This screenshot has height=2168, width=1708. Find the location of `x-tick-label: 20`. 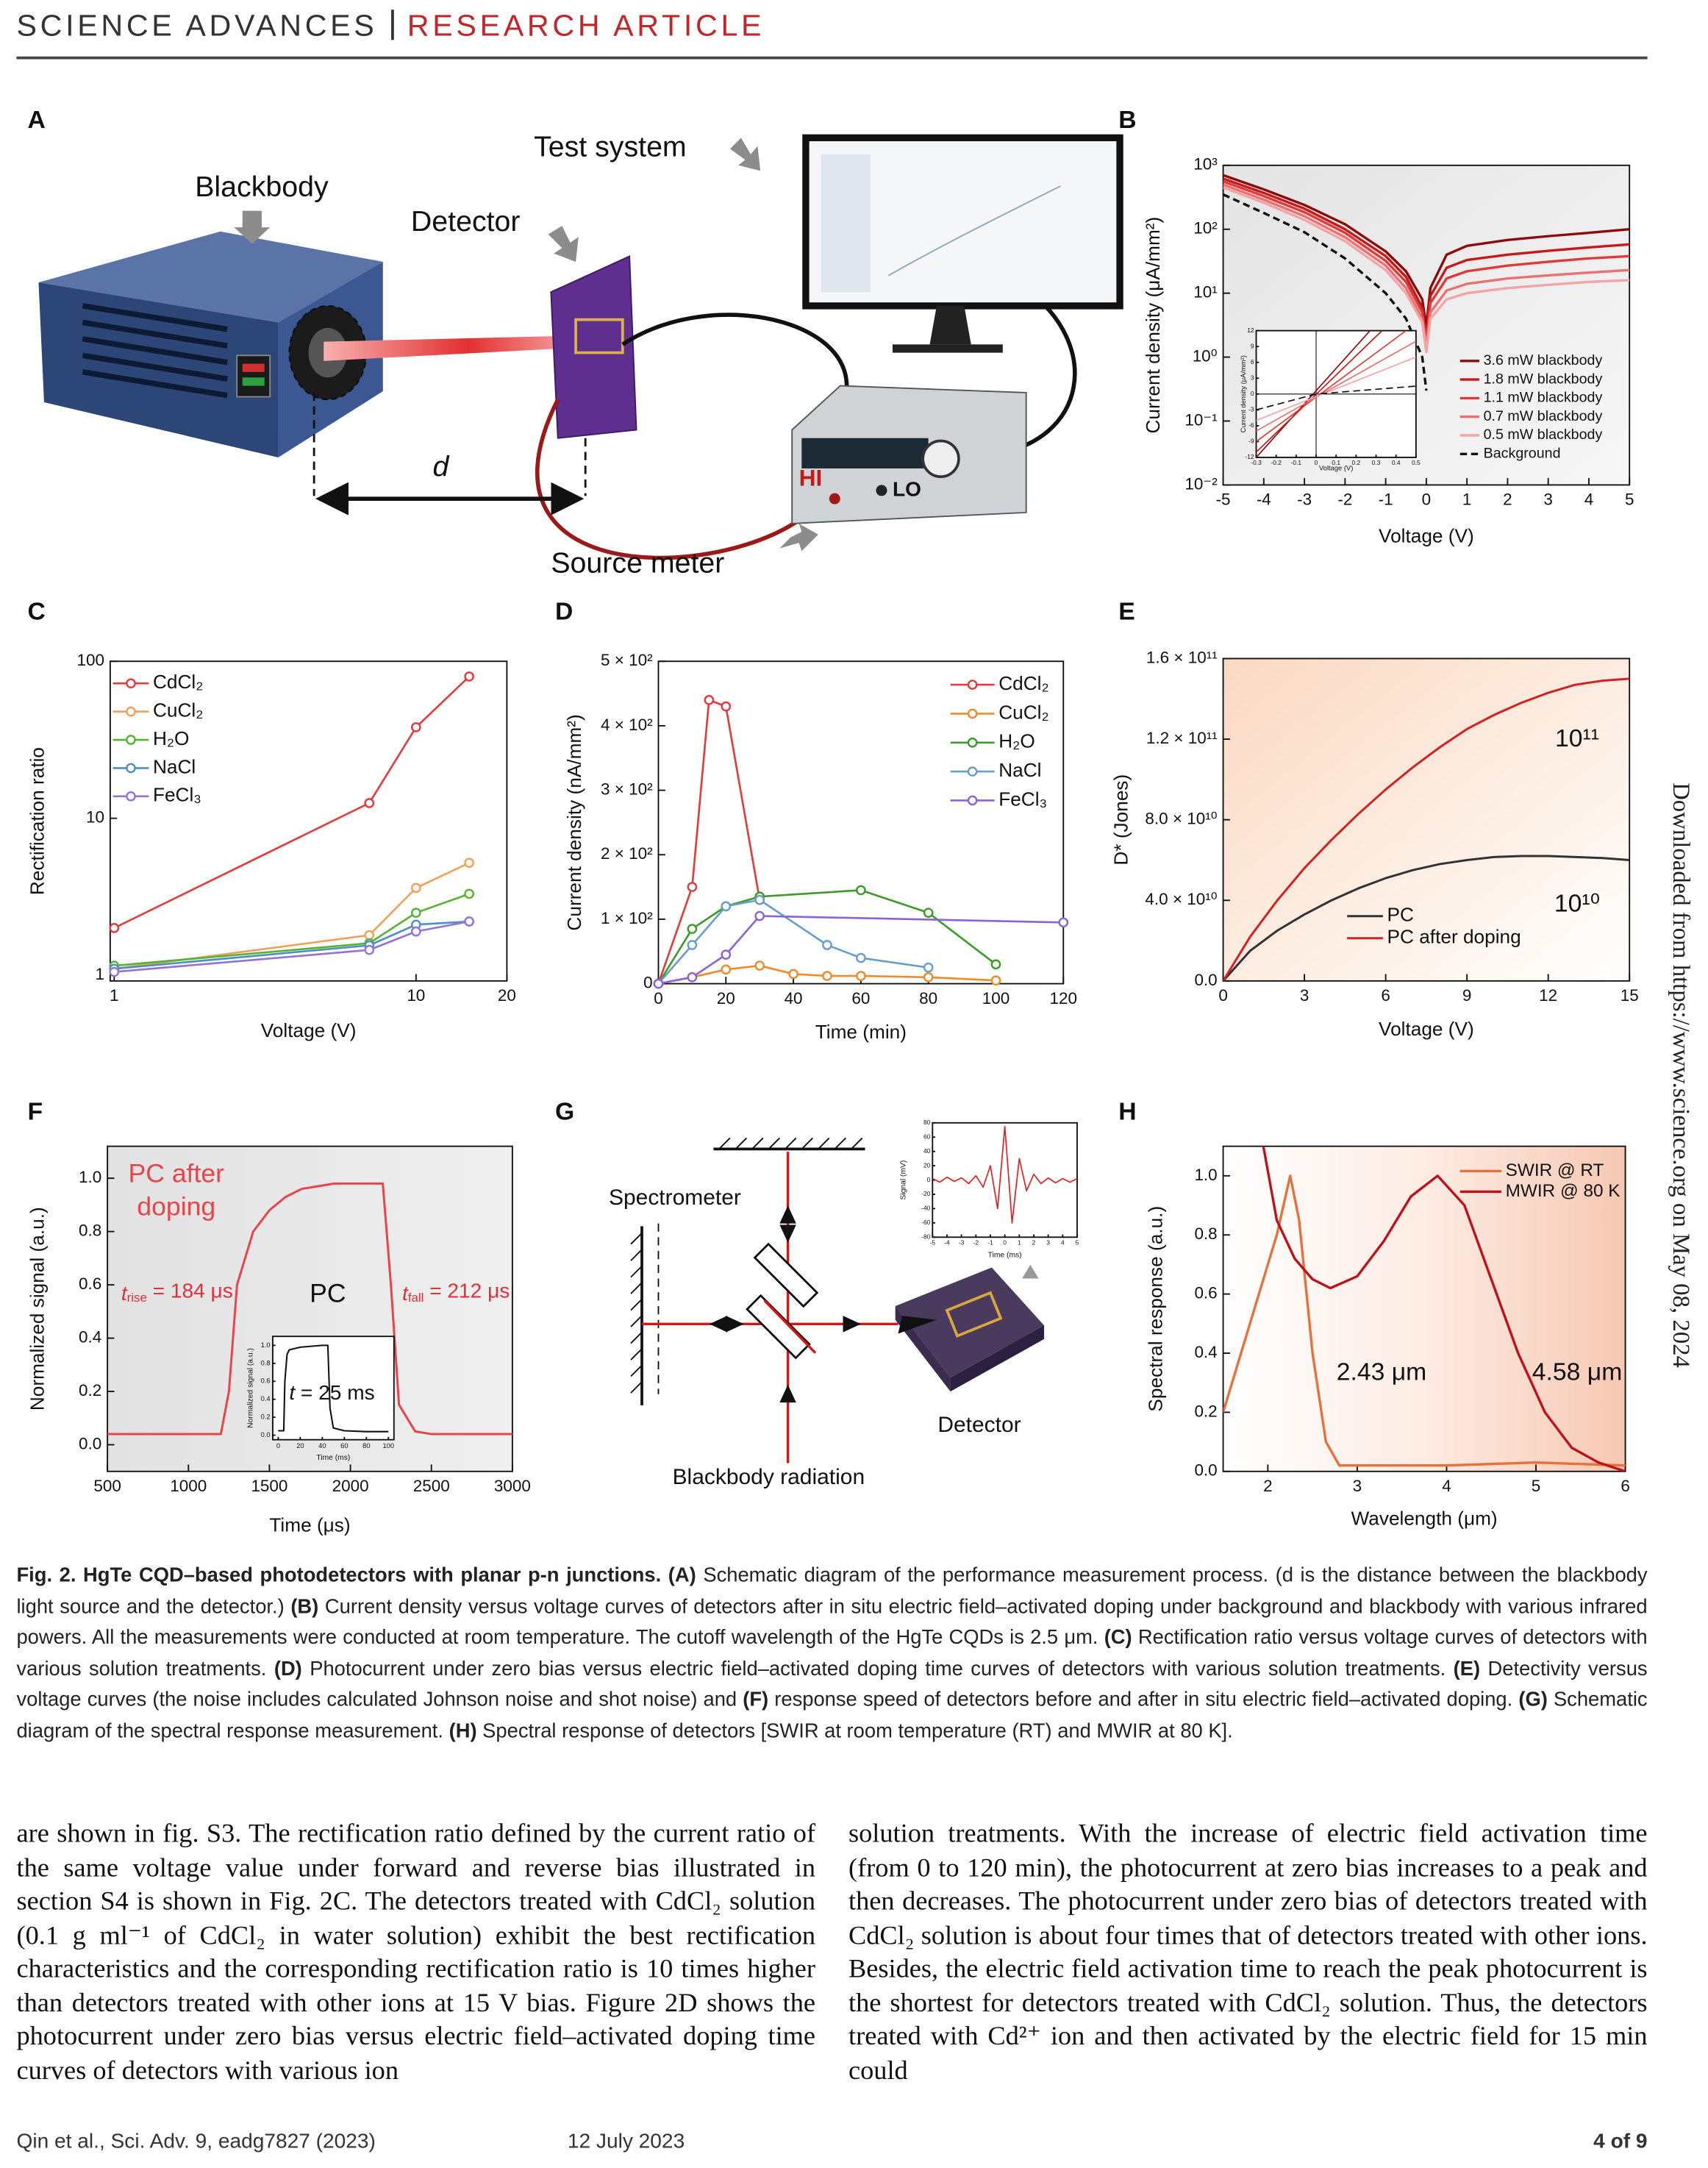

x-tick-label: 20 is located at coordinates (507, 995).